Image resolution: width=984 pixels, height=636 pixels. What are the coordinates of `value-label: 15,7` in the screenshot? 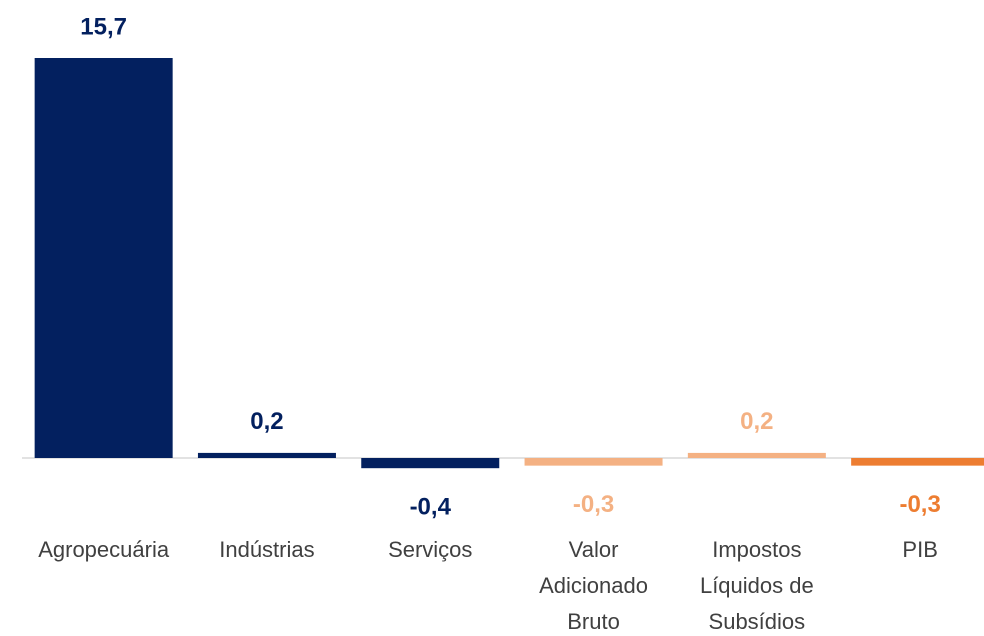 It's located at (103, 26).